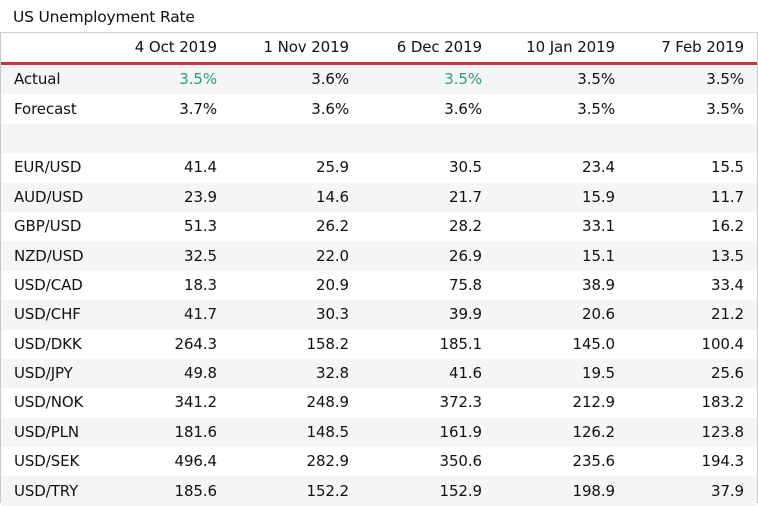  I want to click on table-row: USD/PLN 181.6 148.5 161.9 126.2 123.8, so click(379, 432).